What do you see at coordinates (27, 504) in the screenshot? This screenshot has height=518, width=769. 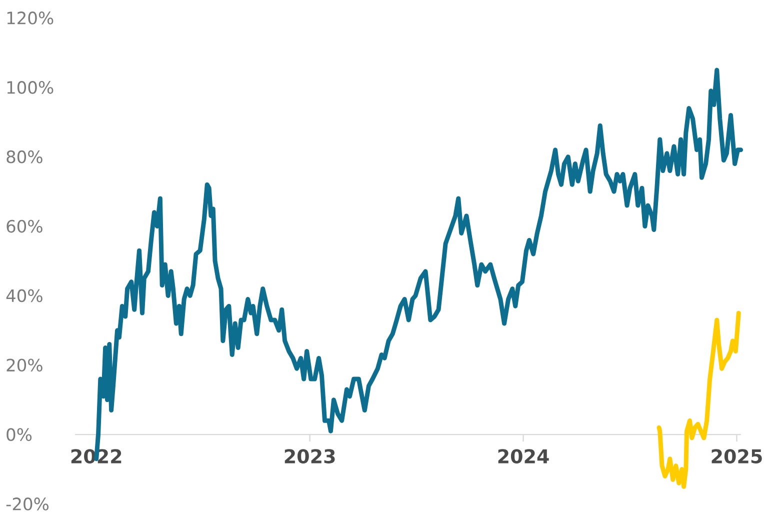 I see `y-tick-label: -20%` at bounding box center [27, 504].